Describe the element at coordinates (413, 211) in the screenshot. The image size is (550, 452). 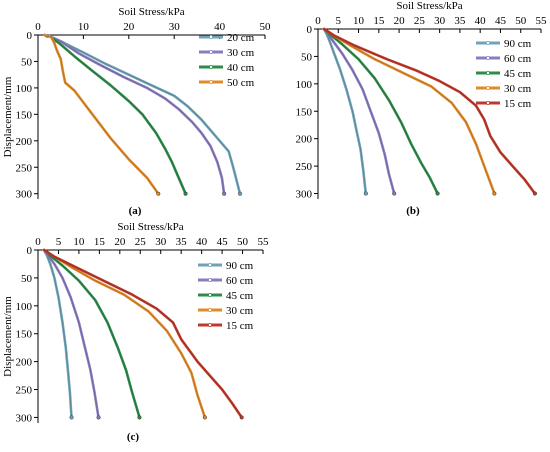
I see `panel-label: (b)` at that location.